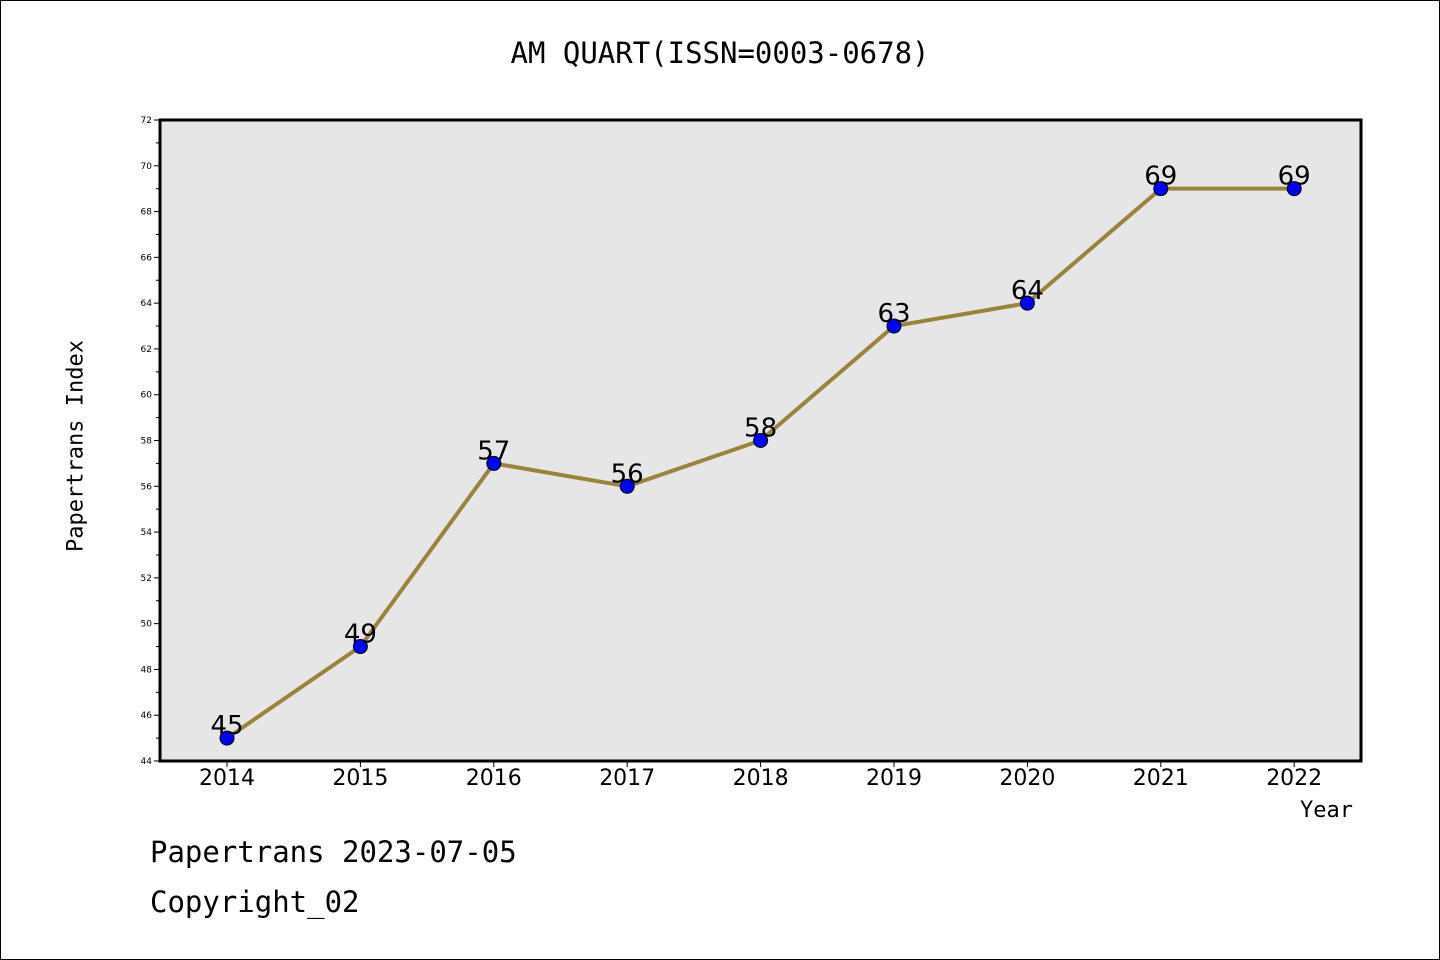 This screenshot has width=1440, height=960. I want to click on x-tick-label: 2014, so click(227, 778).